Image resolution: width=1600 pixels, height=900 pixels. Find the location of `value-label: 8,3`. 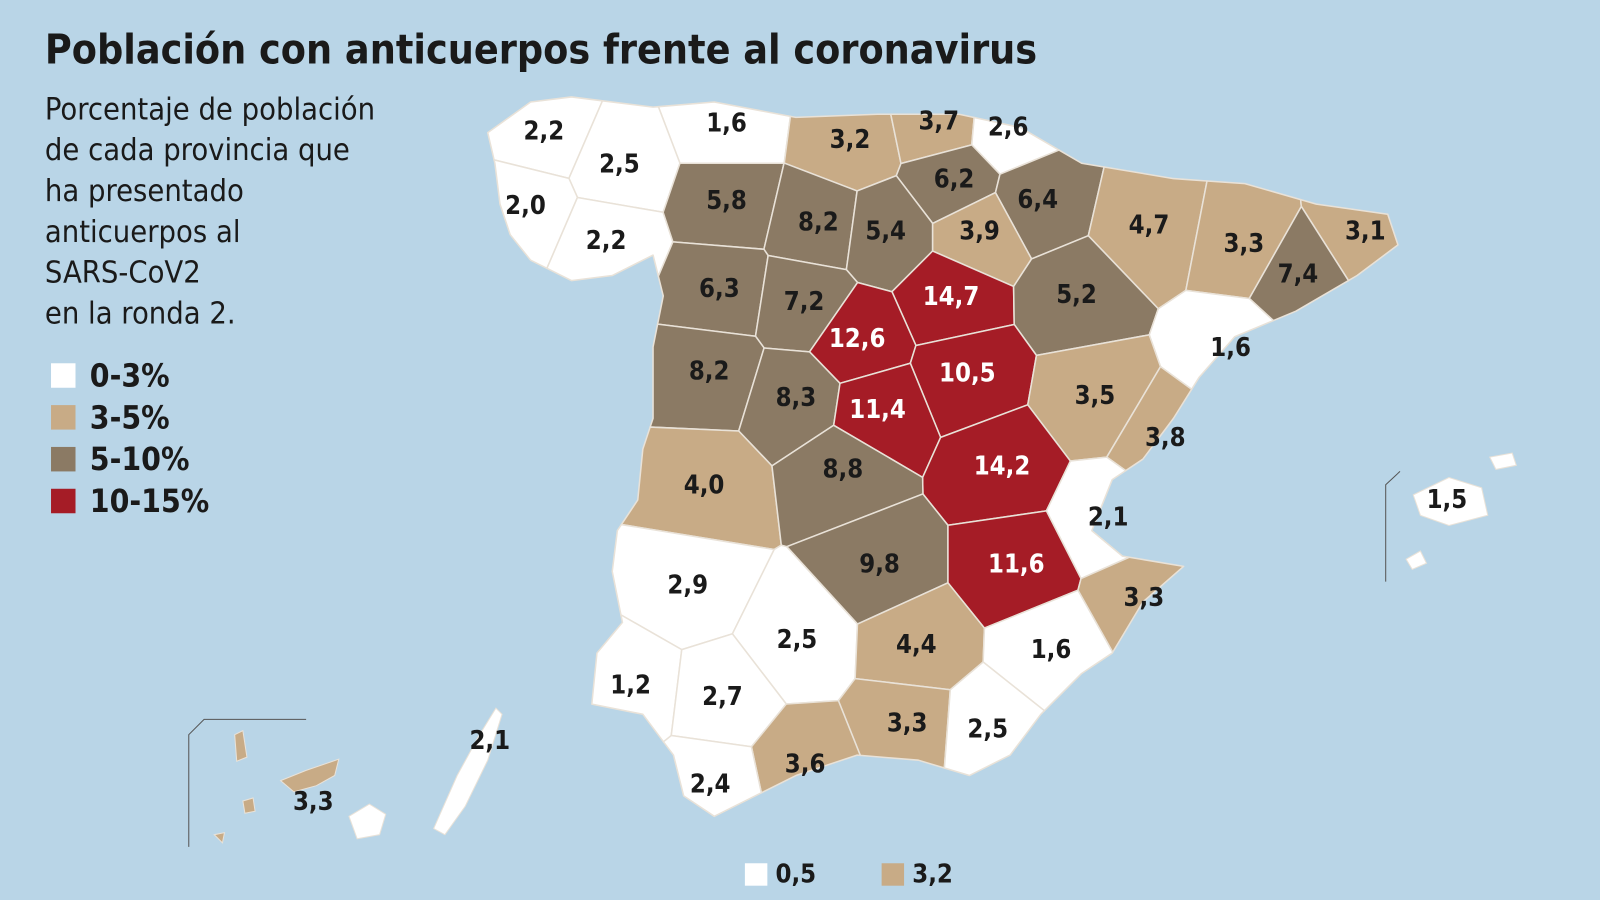

value-label: 8,3 is located at coordinates (796, 398).